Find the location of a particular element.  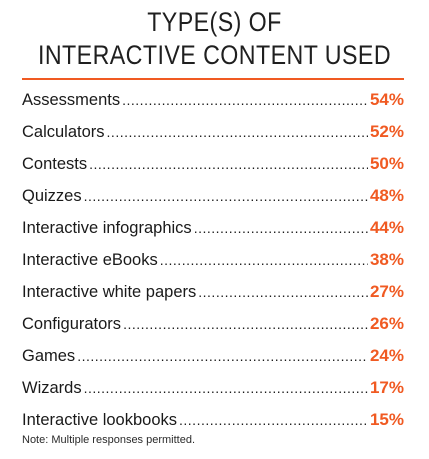

table-row: Calculators 52% is located at coordinates (213, 138).